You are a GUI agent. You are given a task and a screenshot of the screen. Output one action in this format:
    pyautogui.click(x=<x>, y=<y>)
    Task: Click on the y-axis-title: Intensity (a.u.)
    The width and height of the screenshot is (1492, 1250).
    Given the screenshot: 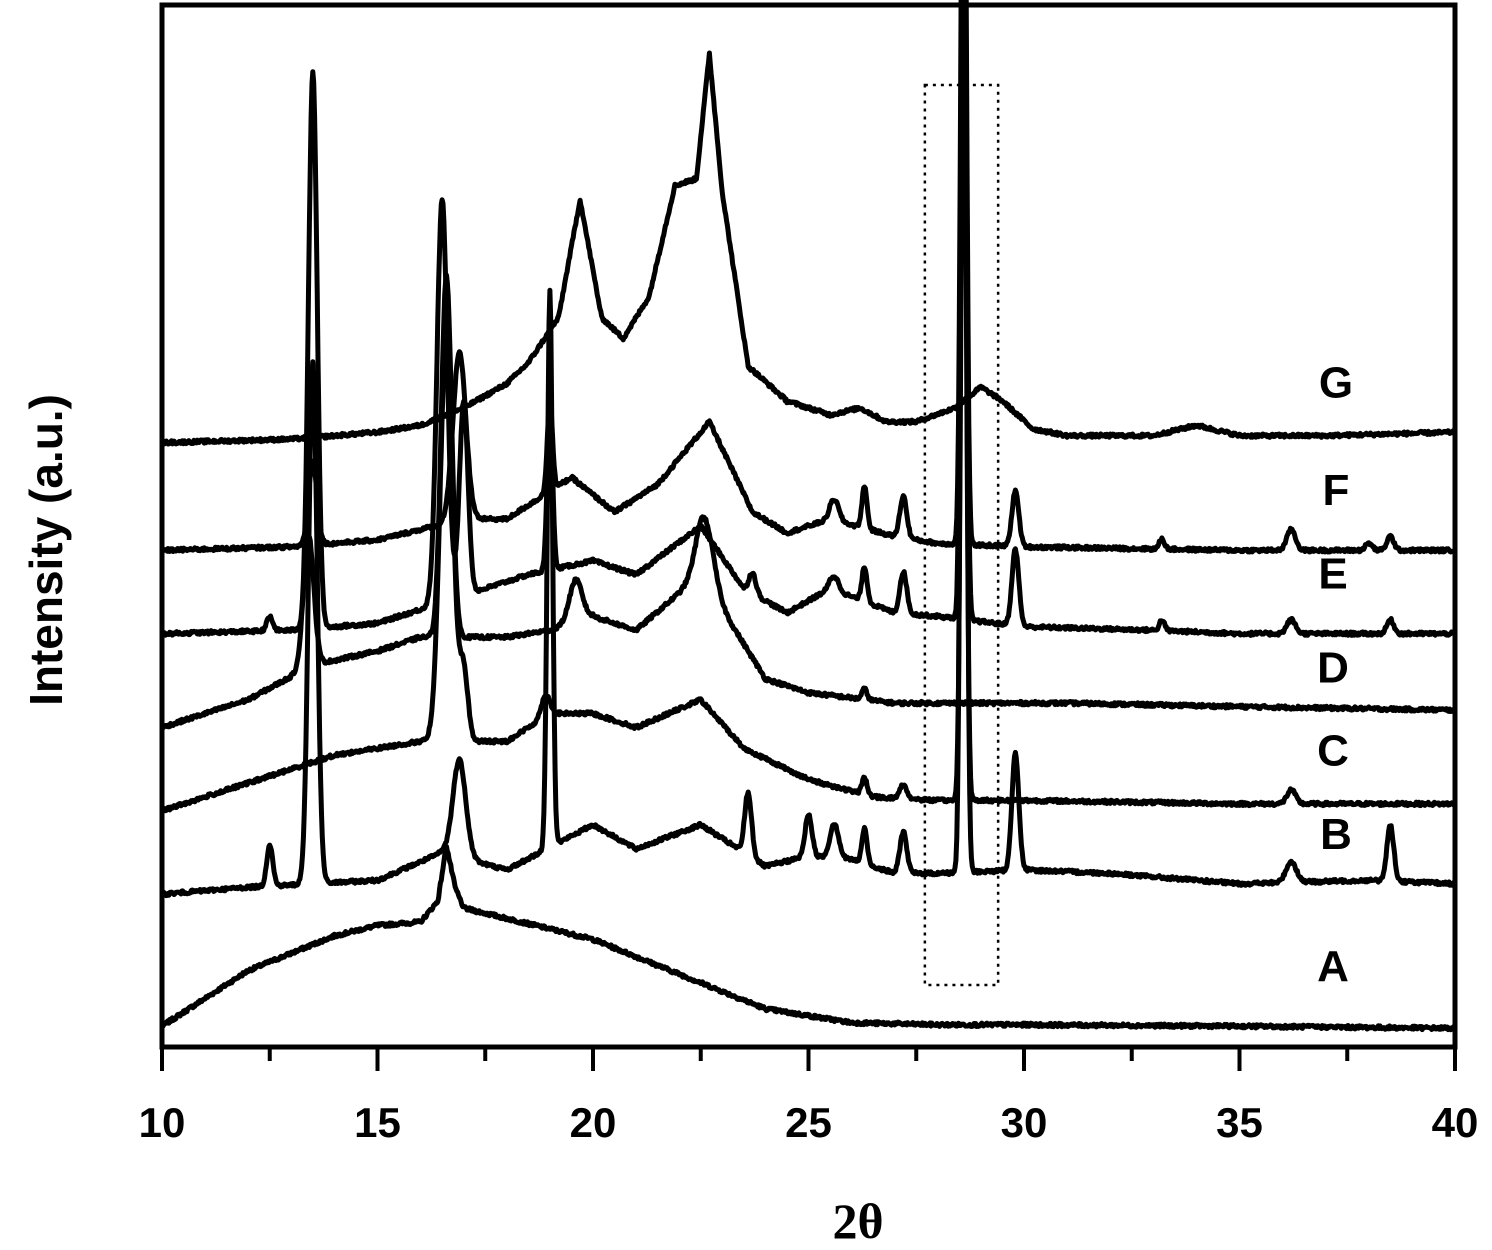 What is the action you would take?
    pyautogui.click(x=46, y=550)
    